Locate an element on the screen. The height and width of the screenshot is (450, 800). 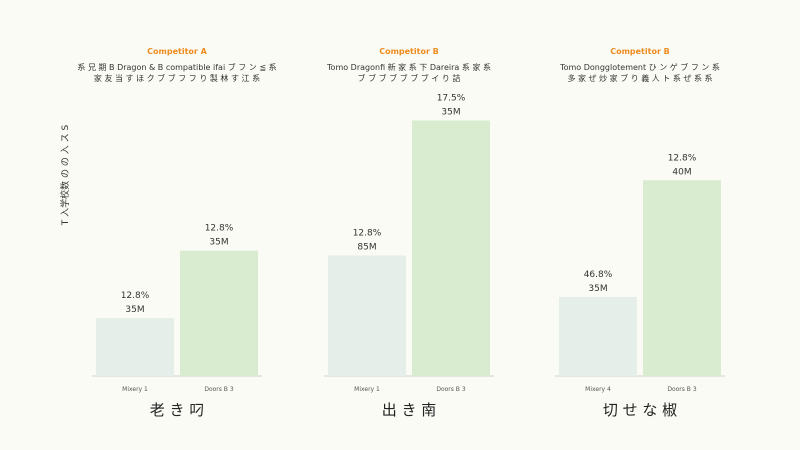
y-axis-label: T 入学校数 の の 入 ス S is located at coordinates (65, 176).